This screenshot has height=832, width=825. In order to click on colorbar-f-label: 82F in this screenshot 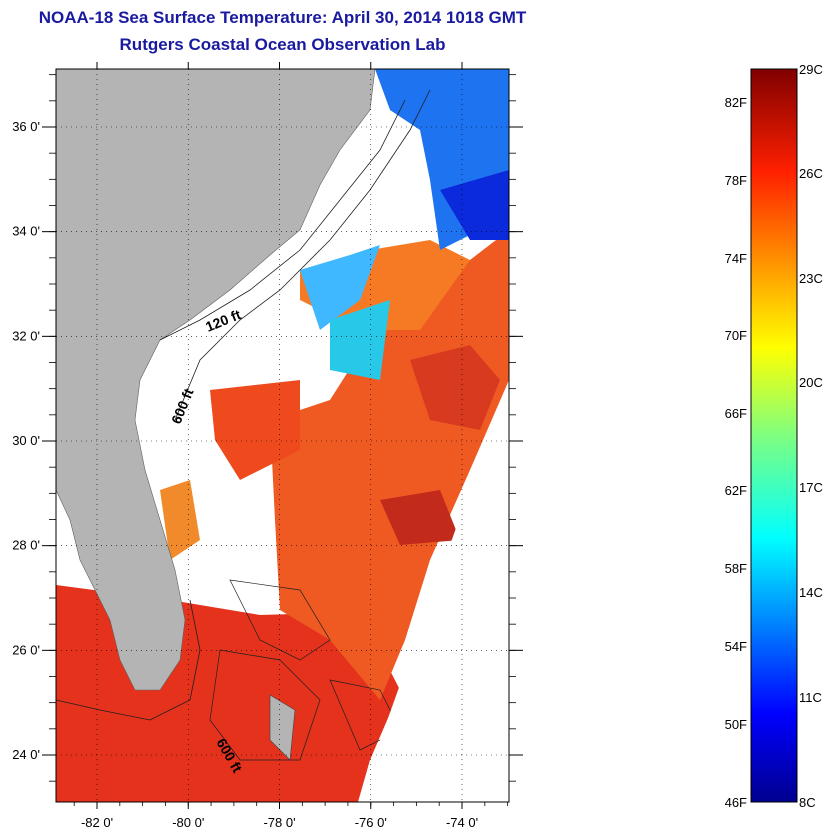, I will do `click(736, 102)`.